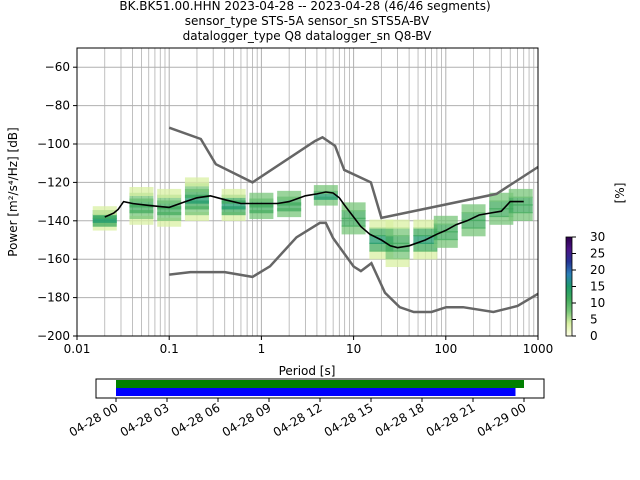 This screenshot has height=480, width=640. I want to click on coverage-bars, so click(320, 388).